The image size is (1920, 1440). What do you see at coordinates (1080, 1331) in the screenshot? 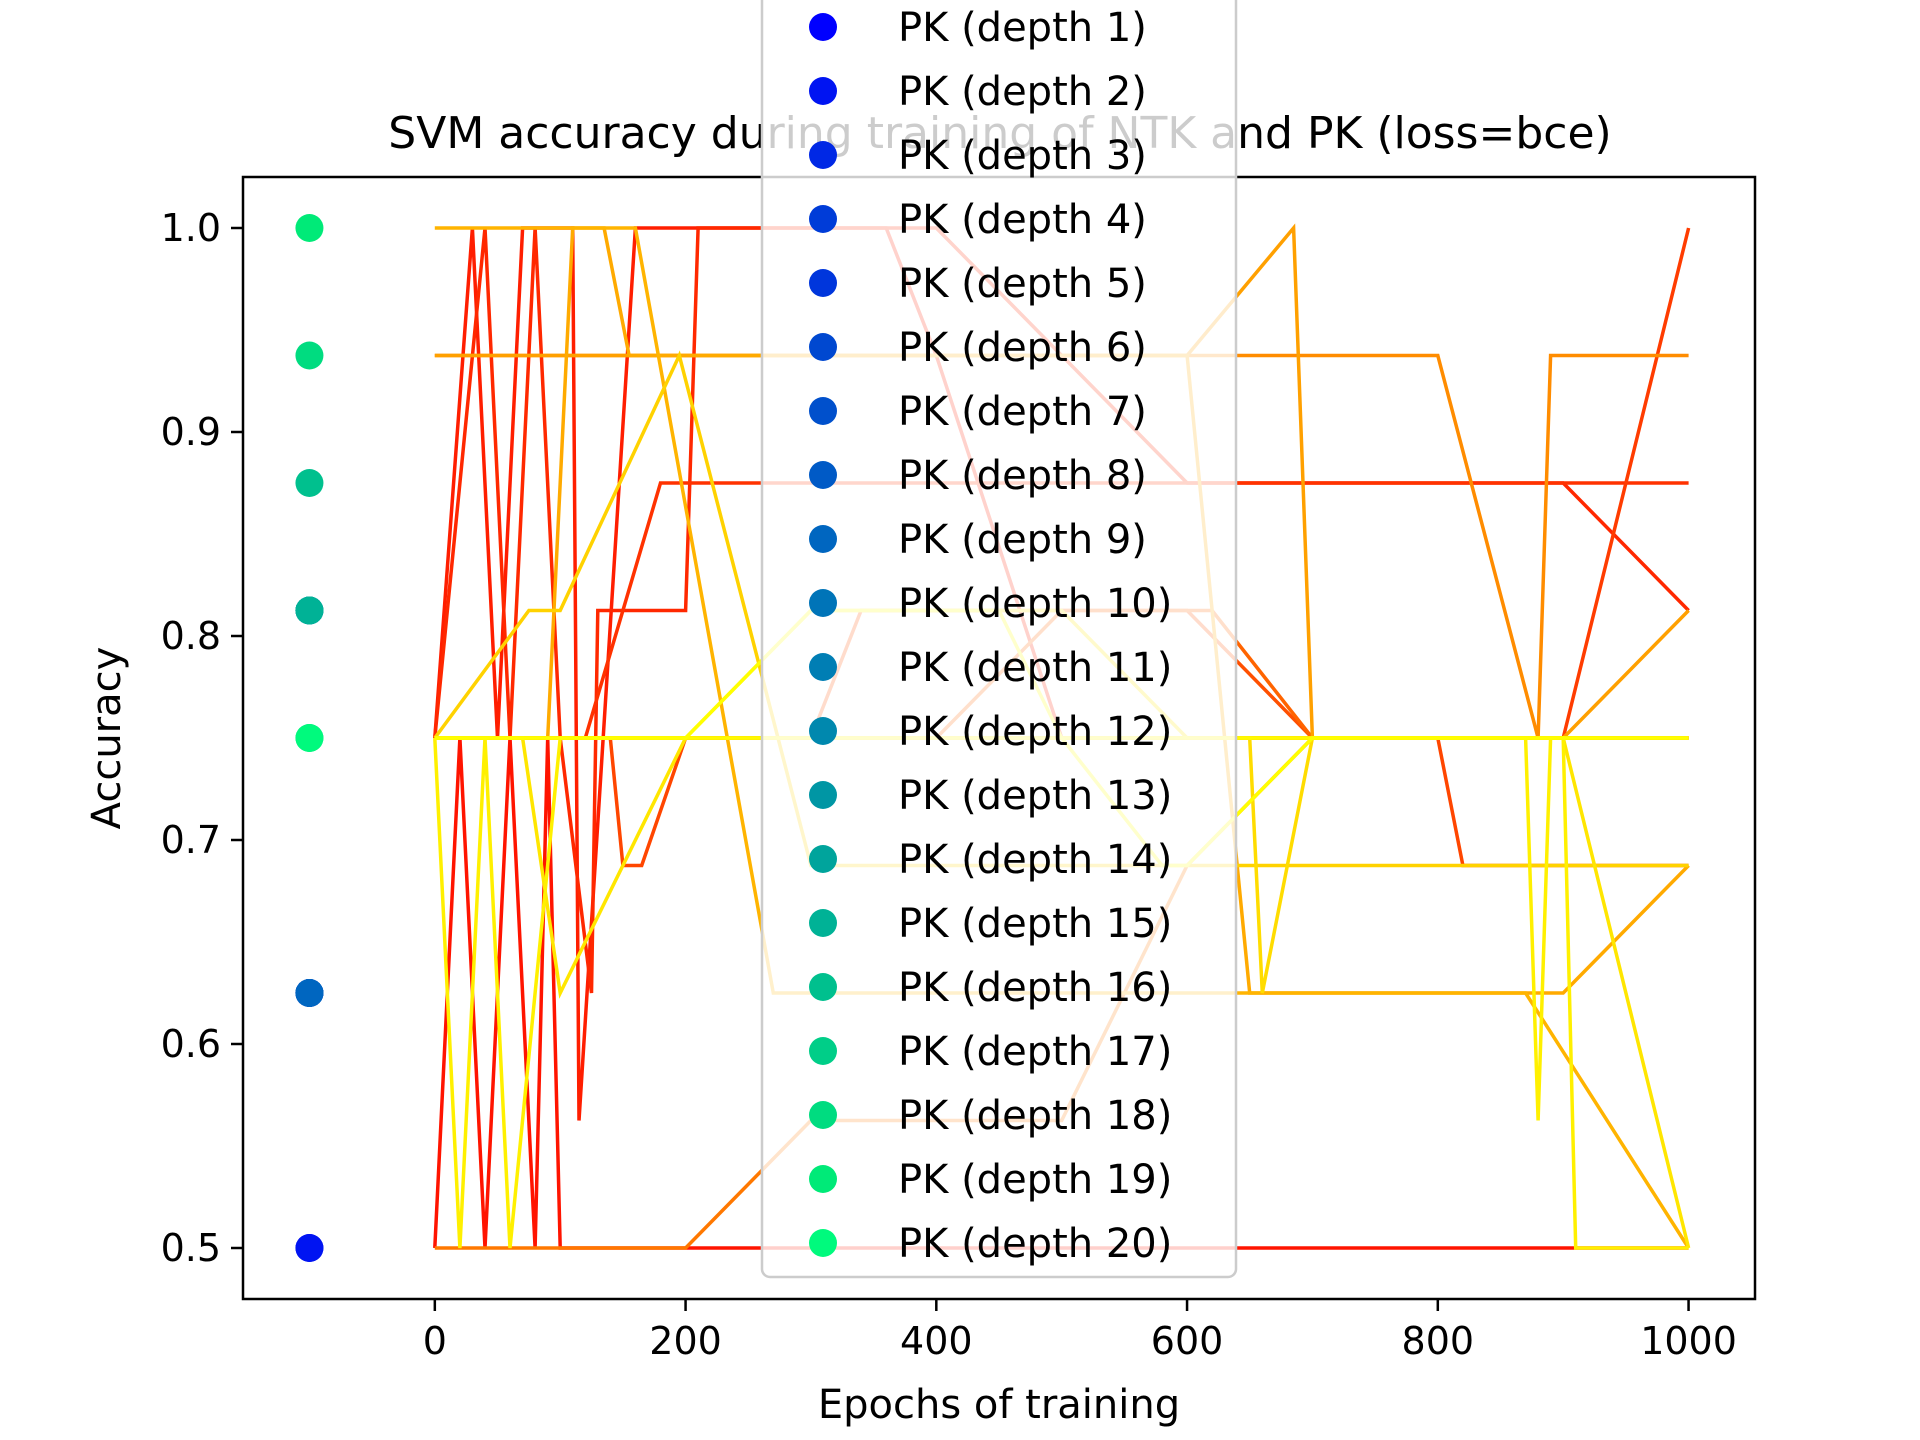
I see `x-axis: 0 200 400 600 800 1000` at bounding box center [1080, 1331].